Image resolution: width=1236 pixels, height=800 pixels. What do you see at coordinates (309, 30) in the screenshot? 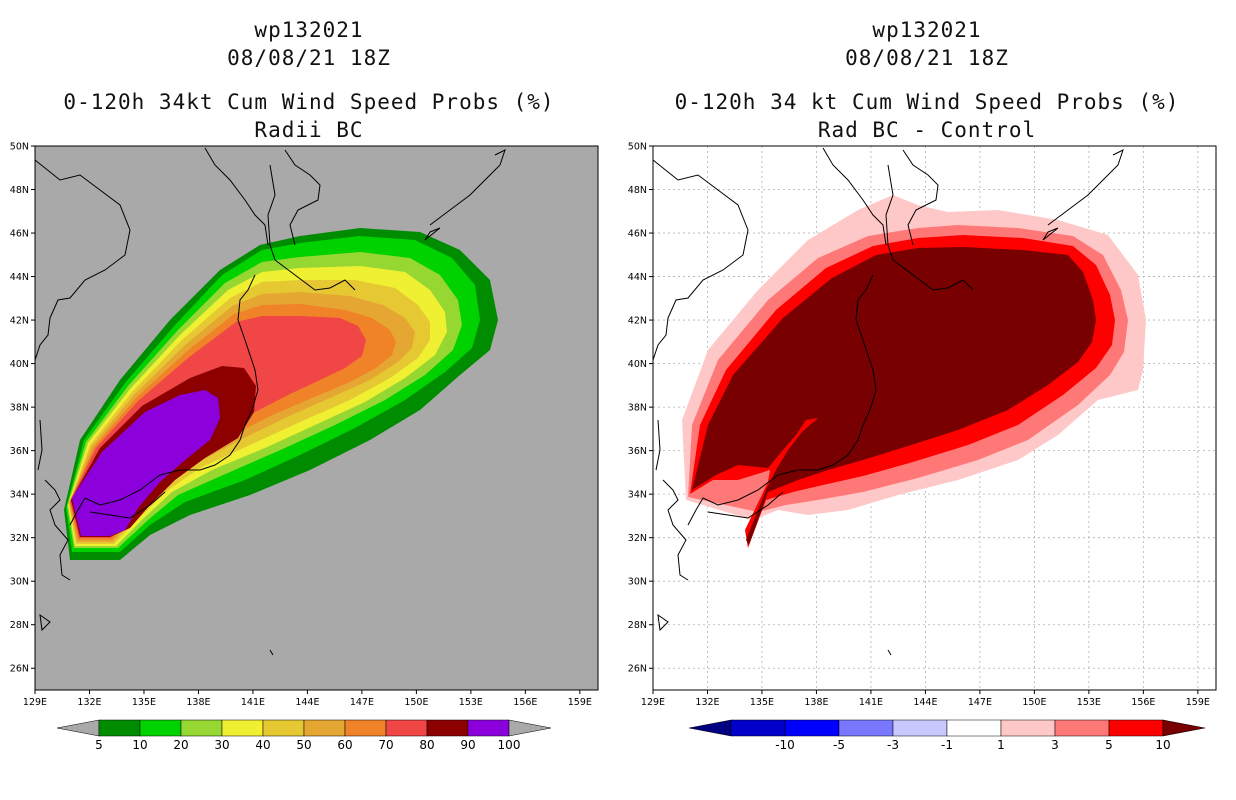
I see `left-storm-id: wp132021` at bounding box center [309, 30].